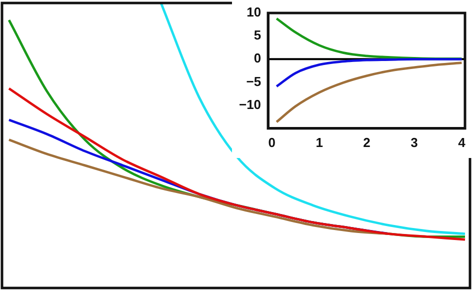 The height and width of the screenshot is (293, 474). I want to click on y-tick-label: −5, so click(254, 81).